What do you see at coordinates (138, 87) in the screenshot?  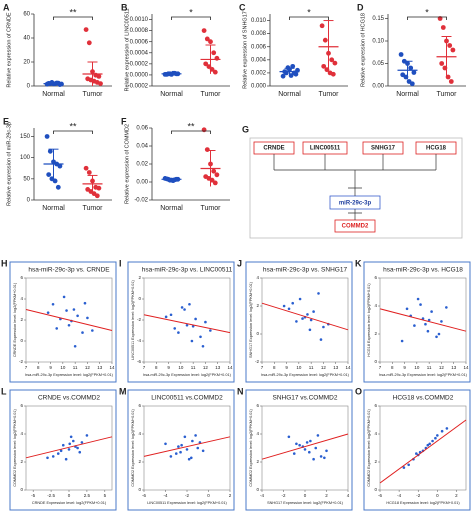 I see `y-tick-label: -0.0002` at bounding box center [138, 87].